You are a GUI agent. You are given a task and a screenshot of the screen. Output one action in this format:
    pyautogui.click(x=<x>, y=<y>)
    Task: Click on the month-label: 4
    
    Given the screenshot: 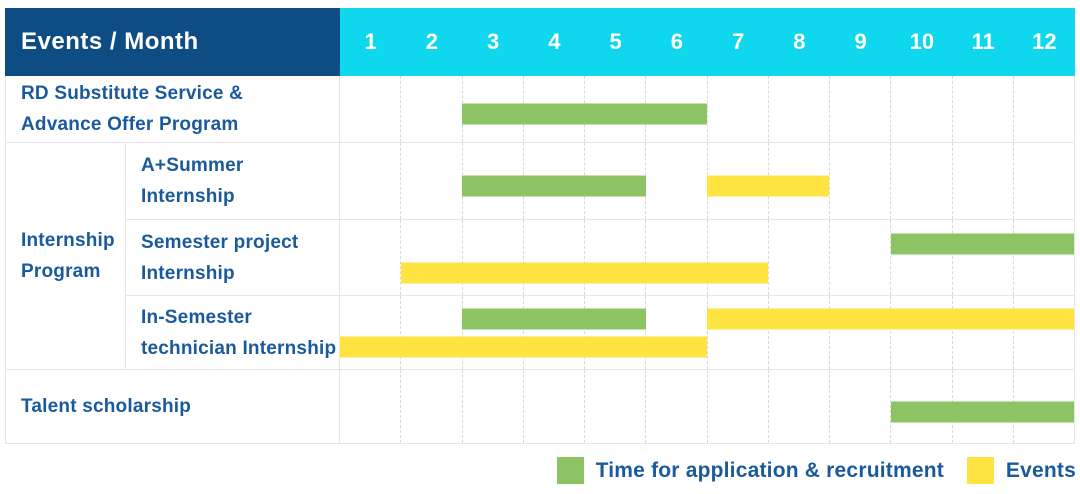 What is the action you would take?
    pyautogui.click(x=554, y=41)
    